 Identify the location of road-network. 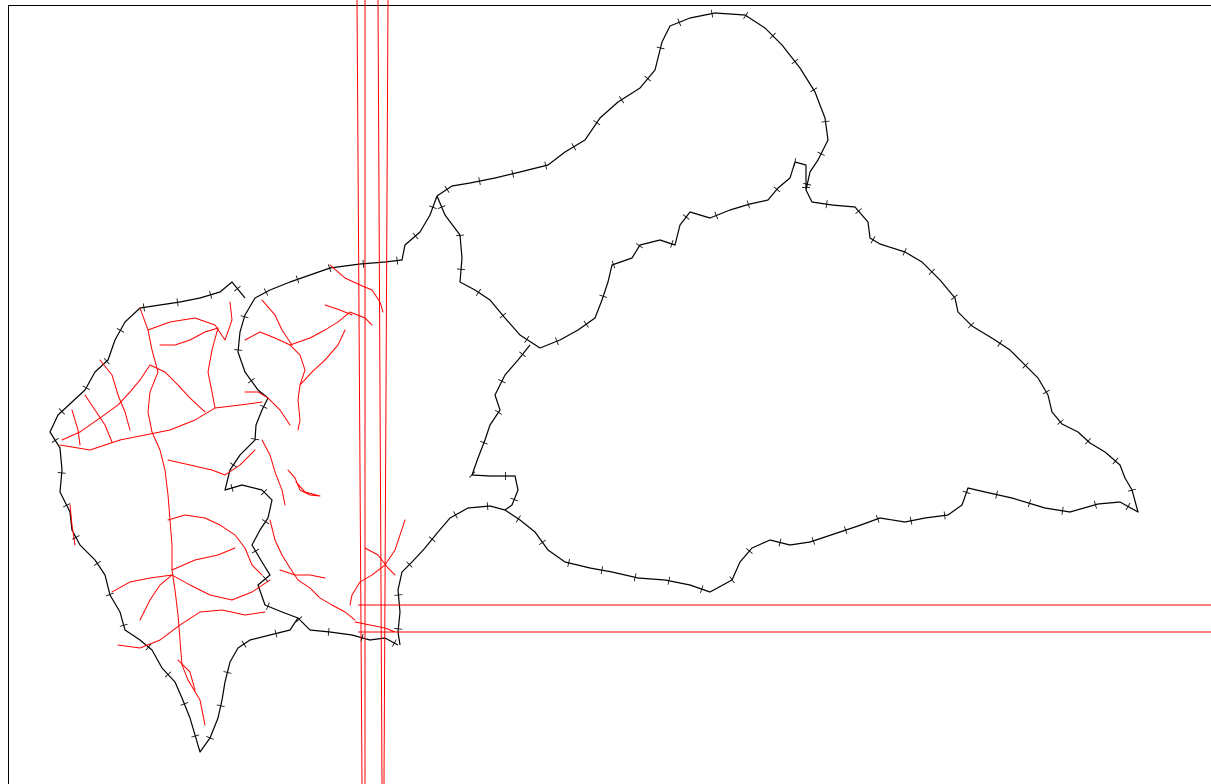
(165, 513).